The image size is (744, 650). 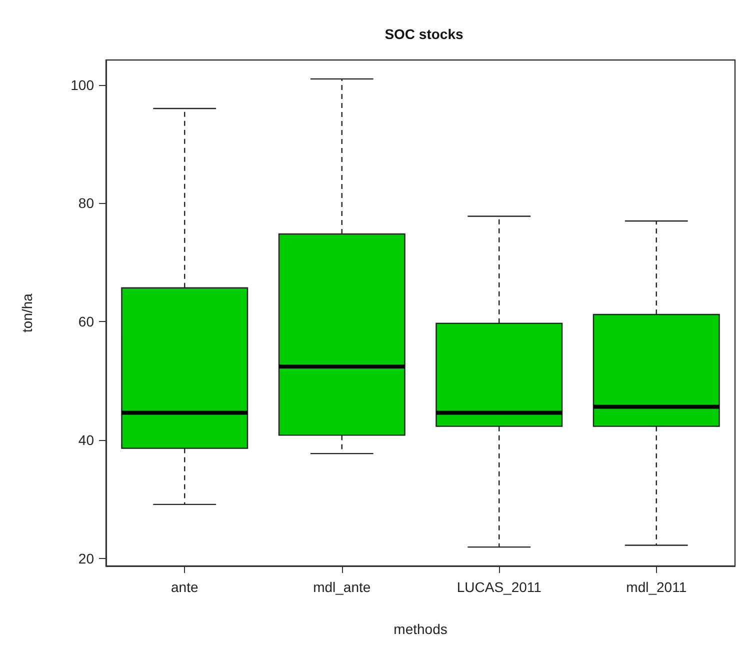 What do you see at coordinates (424, 34) in the screenshot?
I see `chart-title: SOC stocks` at bounding box center [424, 34].